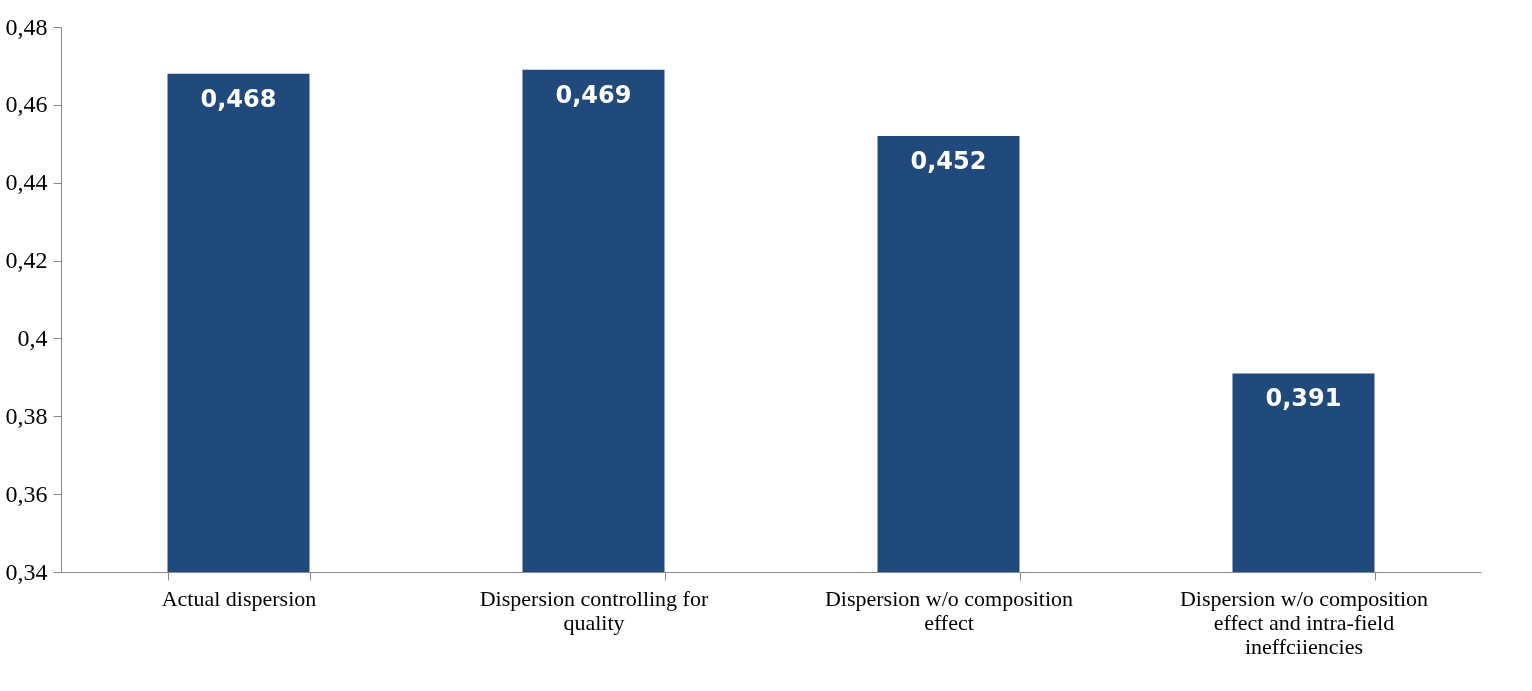 This screenshot has height=691, width=1532. Describe the element at coordinates (594, 610) in the screenshot. I see `x-tick-label: Dispersion controlling for quality` at that location.